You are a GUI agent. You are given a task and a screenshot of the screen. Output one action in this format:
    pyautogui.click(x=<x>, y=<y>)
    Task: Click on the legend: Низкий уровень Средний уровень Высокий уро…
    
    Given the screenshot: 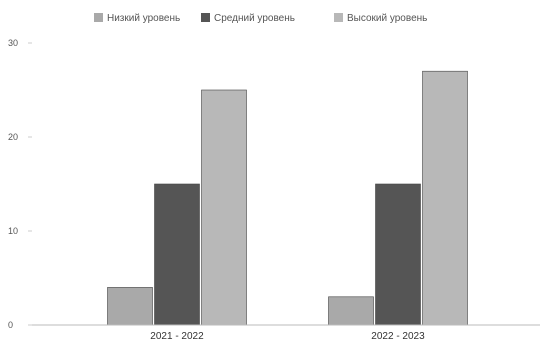 What is the action you would take?
    pyautogui.click(x=260, y=18)
    